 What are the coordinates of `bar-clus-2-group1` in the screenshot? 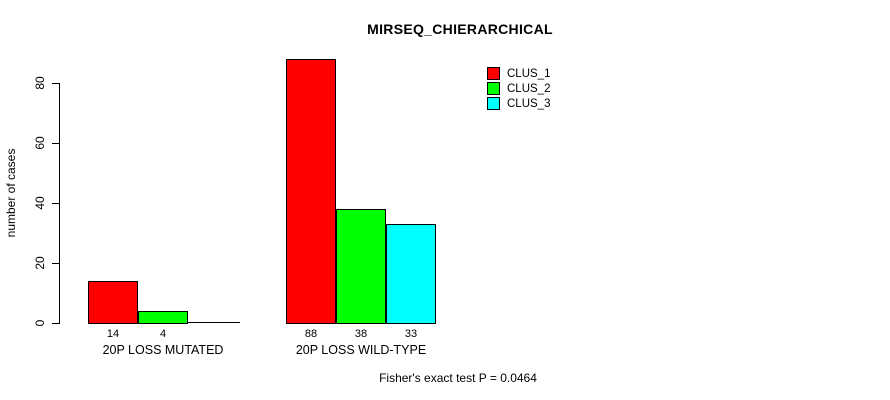 It's located at (163, 317).